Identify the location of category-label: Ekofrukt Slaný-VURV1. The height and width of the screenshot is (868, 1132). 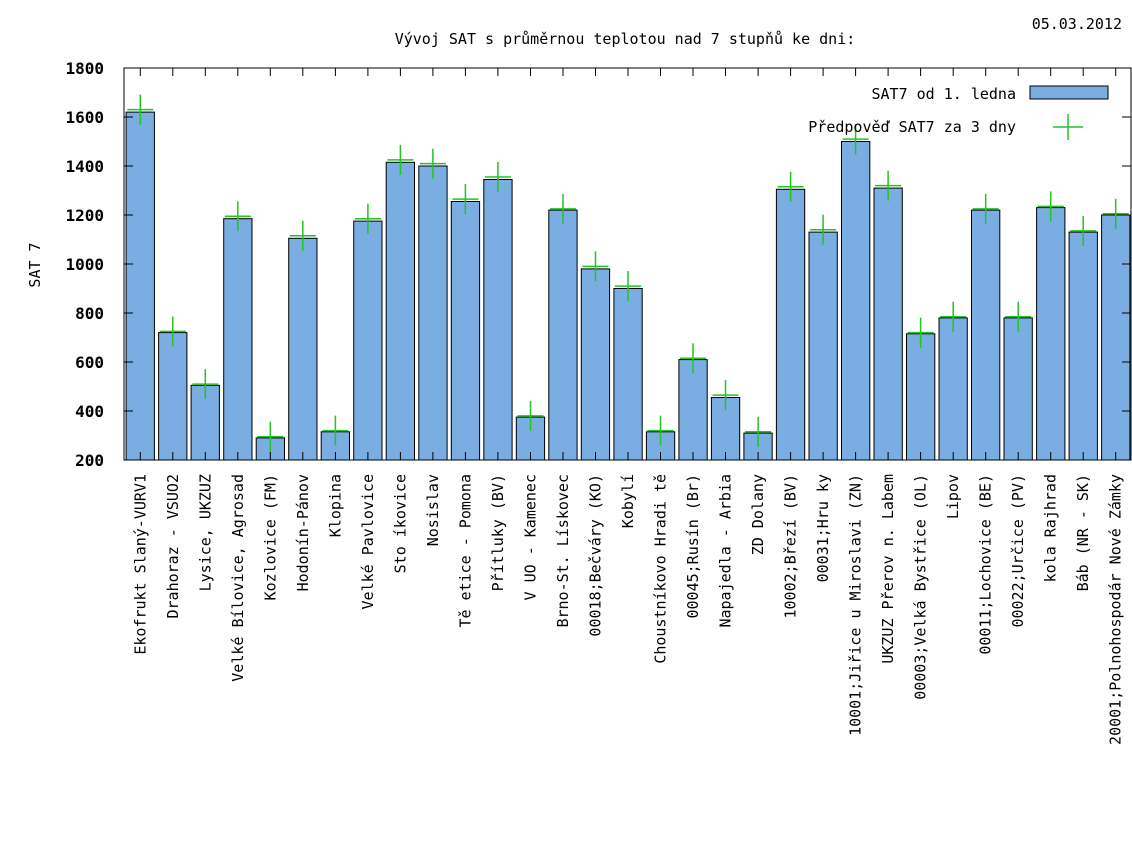
(140, 564).